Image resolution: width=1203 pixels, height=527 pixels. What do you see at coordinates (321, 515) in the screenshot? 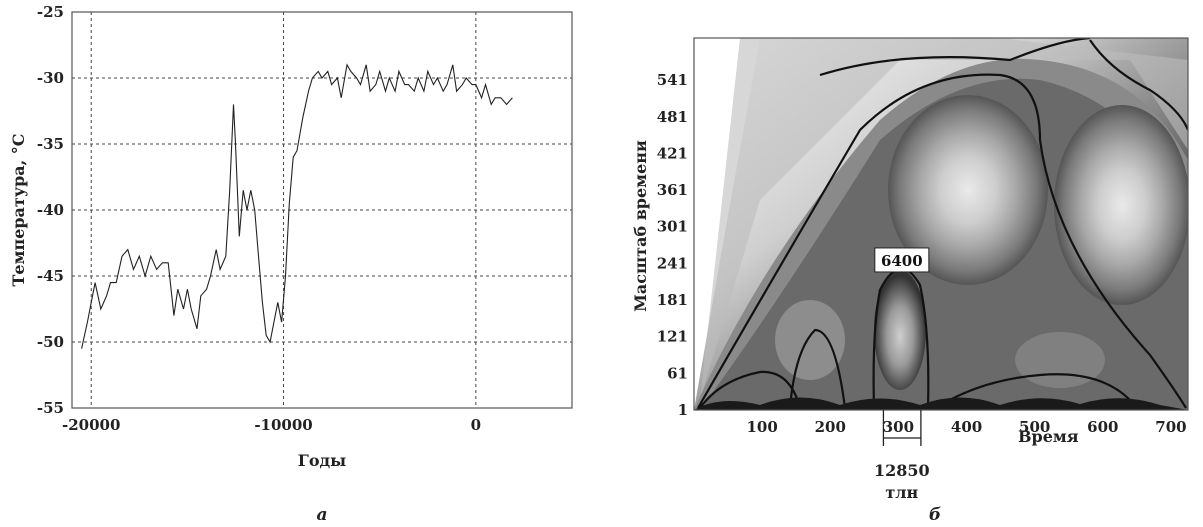
I see `panel-label-a: a` at bounding box center [321, 515].